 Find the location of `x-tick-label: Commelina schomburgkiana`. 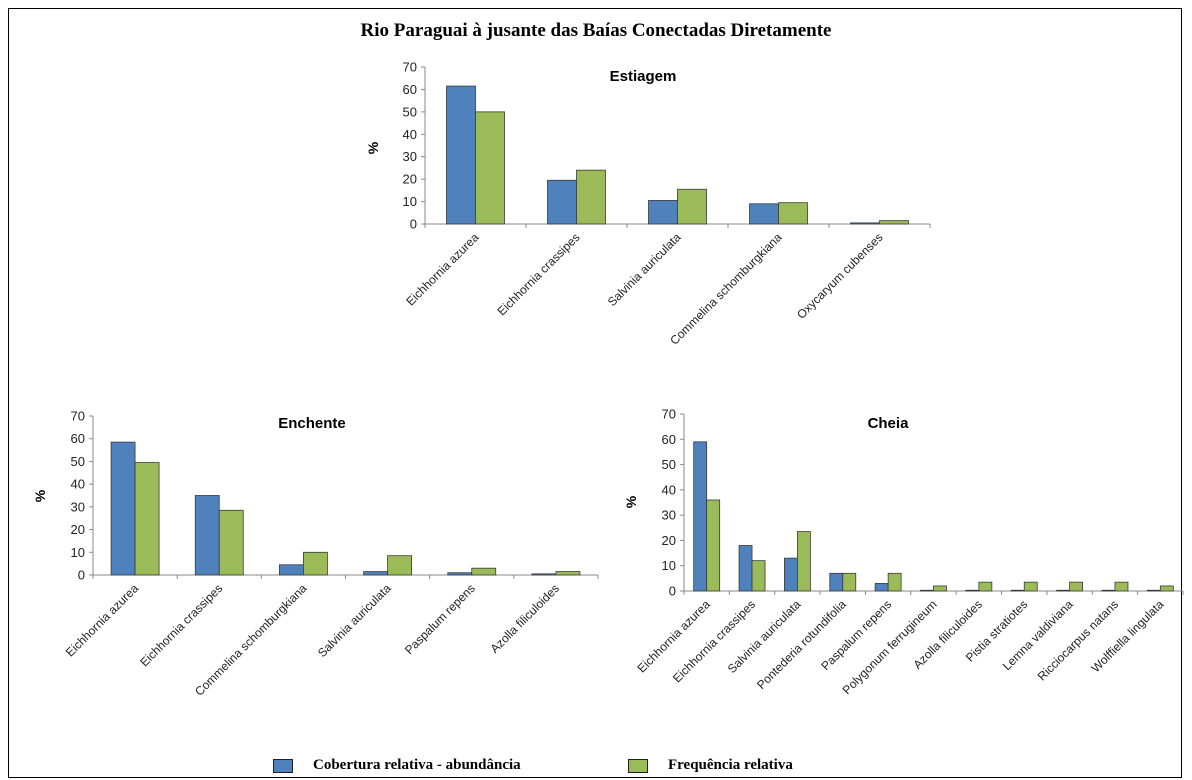

x-tick-label: Commelina schomburgkiana is located at coordinates (726, 289).